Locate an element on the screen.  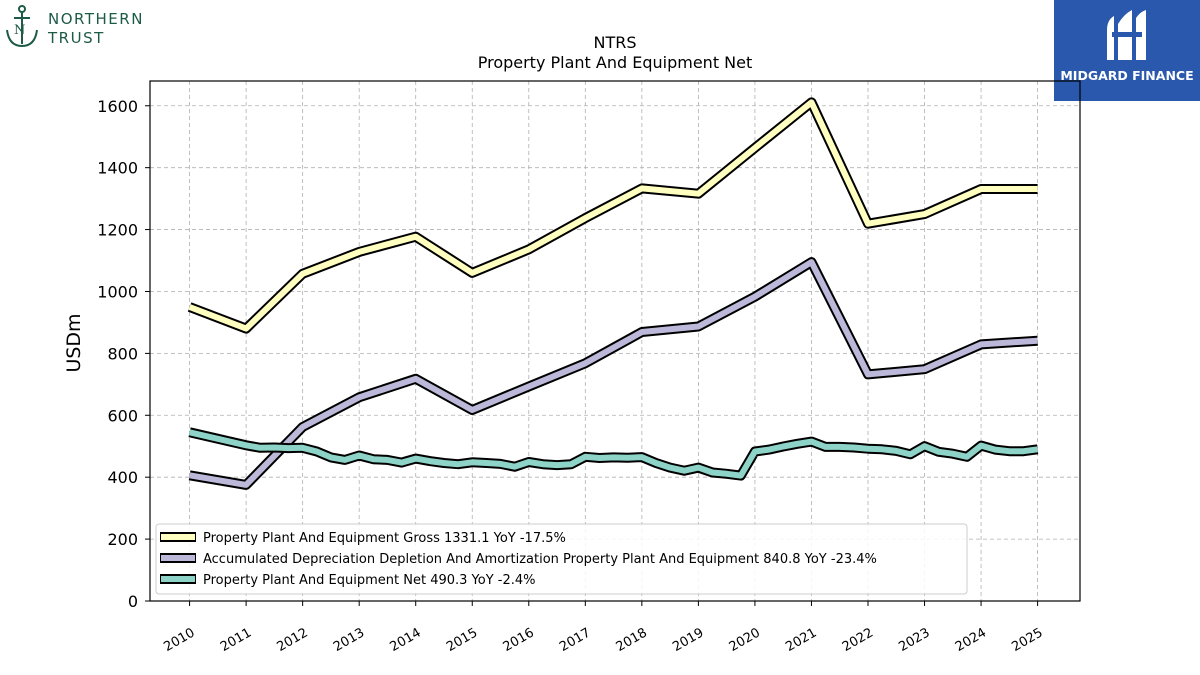
x-tick-label: 2012 is located at coordinates (292, 640).